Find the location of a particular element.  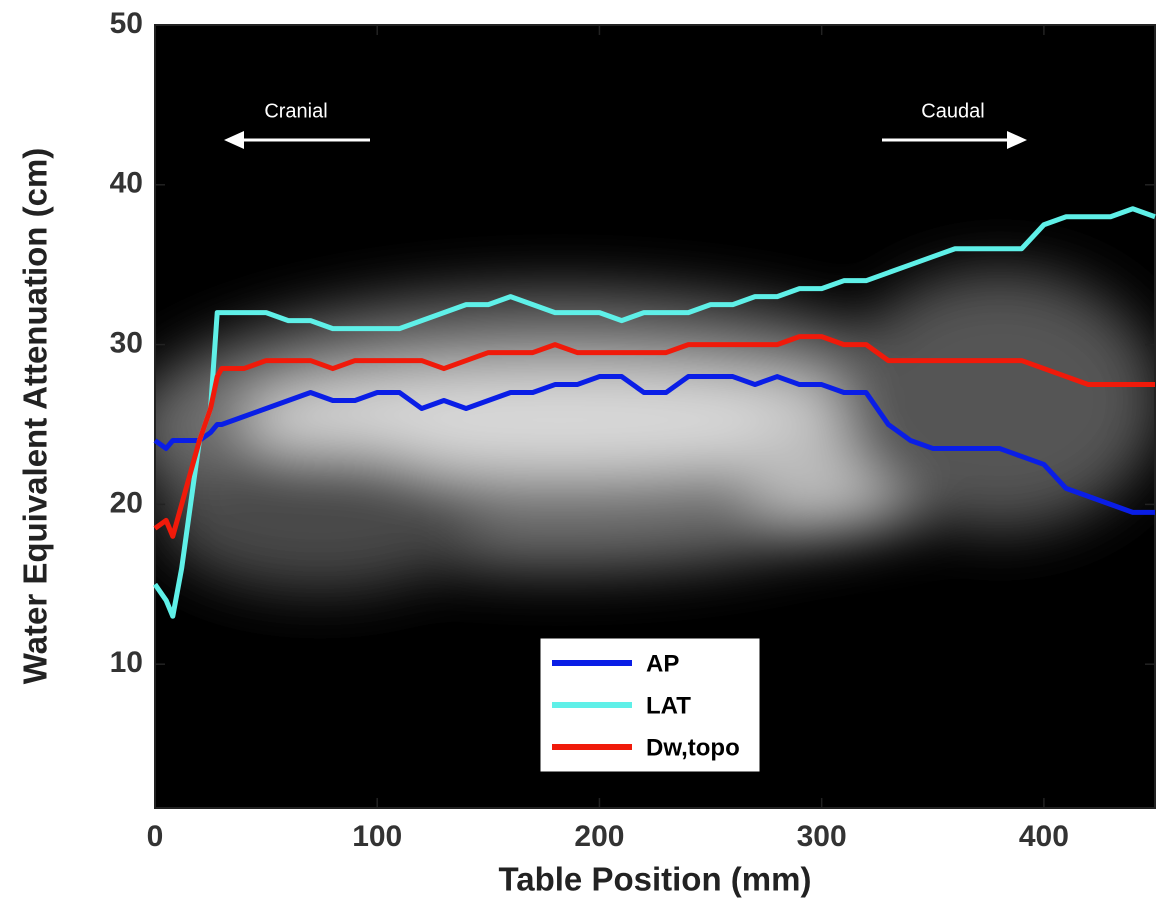

x-tick-label: 200 is located at coordinates (599, 836).